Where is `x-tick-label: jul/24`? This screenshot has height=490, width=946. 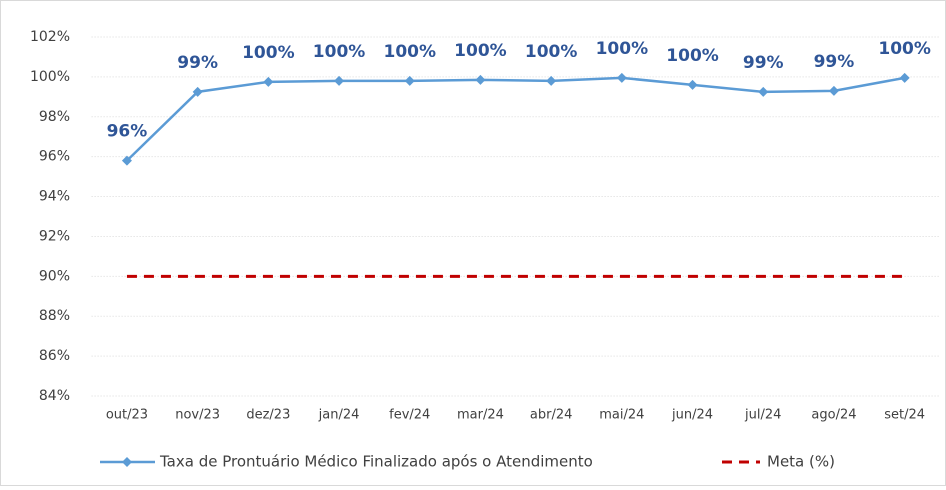 x-tick-label: jul/24 is located at coordinates (762, 415).